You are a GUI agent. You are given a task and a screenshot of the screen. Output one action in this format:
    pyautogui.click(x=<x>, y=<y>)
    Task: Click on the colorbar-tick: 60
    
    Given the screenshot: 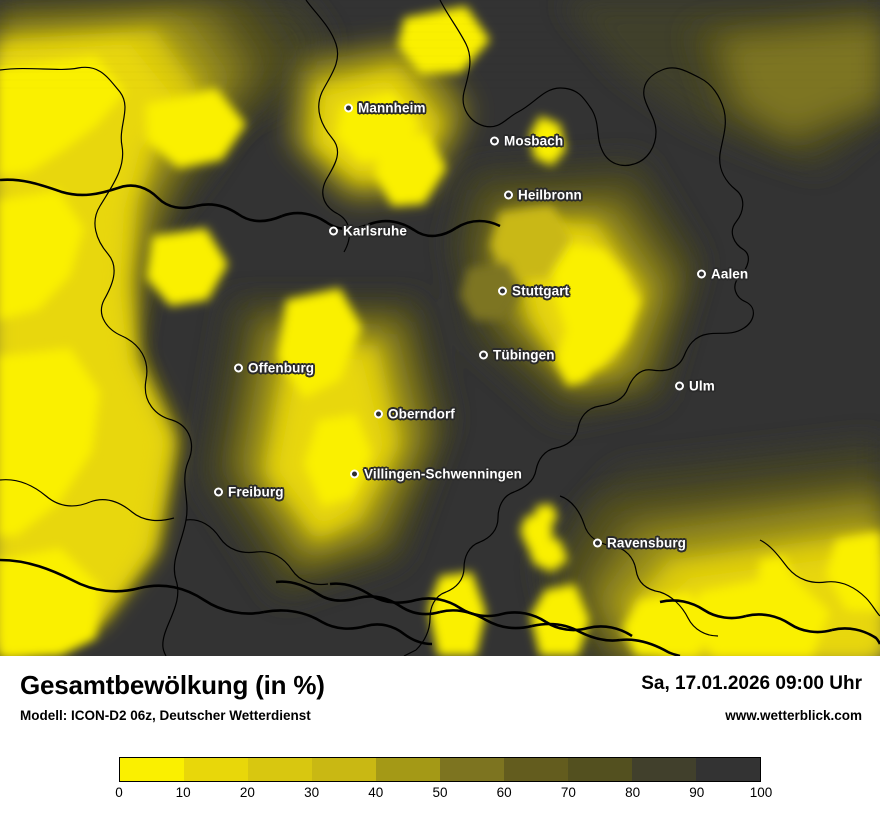 What is the action you would take?
    pyautogui.click(x=504, y=792)
    